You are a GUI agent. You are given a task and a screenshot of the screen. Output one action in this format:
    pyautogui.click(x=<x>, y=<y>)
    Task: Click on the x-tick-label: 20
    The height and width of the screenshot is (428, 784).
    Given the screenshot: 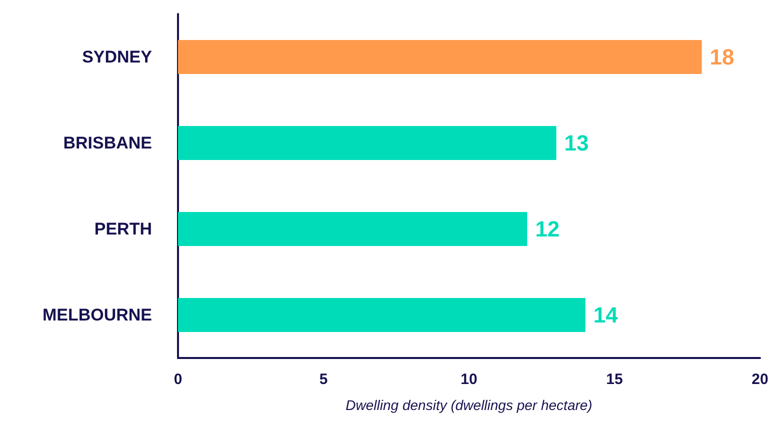 What is the action you would take?
    pyautogui.click(x=760, y=379)
    